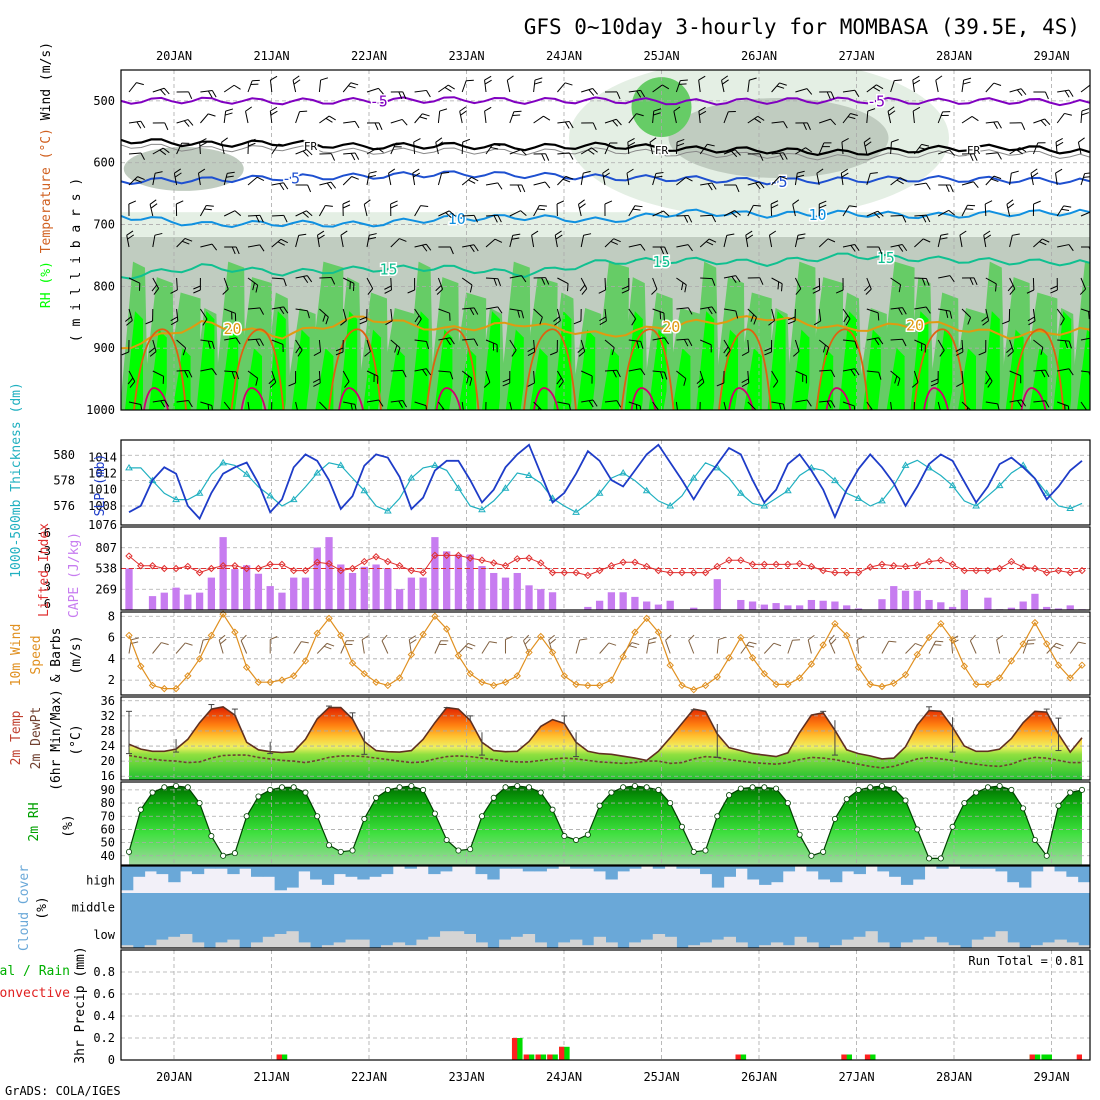 The height and width of the screenshot is (1100, 1100). Describe the element at coordinates (282, 1057) in the screenshot. I see `precip-total-bar` at that location.